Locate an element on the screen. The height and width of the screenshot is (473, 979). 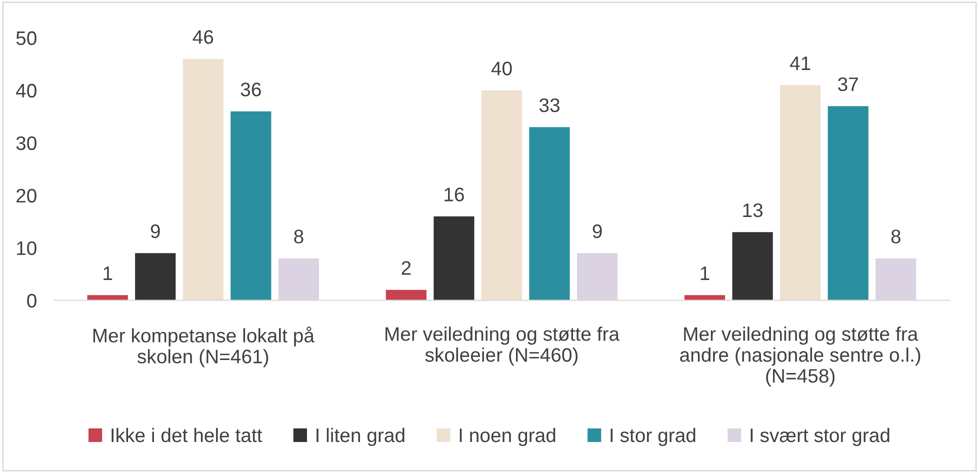
x-tick-label: Mer veiledning og støtte fra andre (nasjonale sentre o.l.) (N=458) is located at coordinates (800, 356).